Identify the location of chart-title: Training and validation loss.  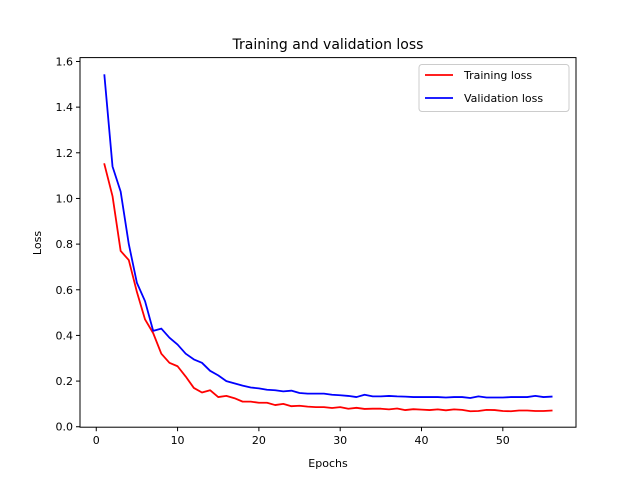
(328, 45).